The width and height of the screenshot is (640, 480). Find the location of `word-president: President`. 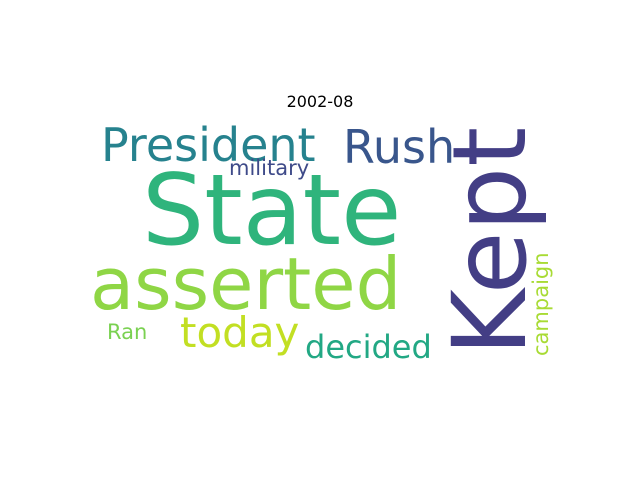

word-president: President is located at coordinates (208, 145).